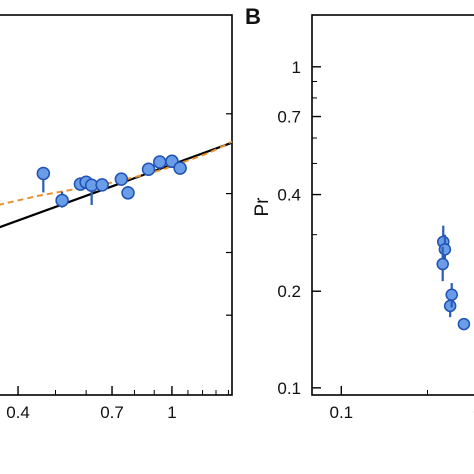 The height and width of the screenshot is (474, 474). What do you see at coordinates (341, 412) in the screenshot?
I see `panel-b-x-tick-label: 0.1` at bounding box center [341, 412].